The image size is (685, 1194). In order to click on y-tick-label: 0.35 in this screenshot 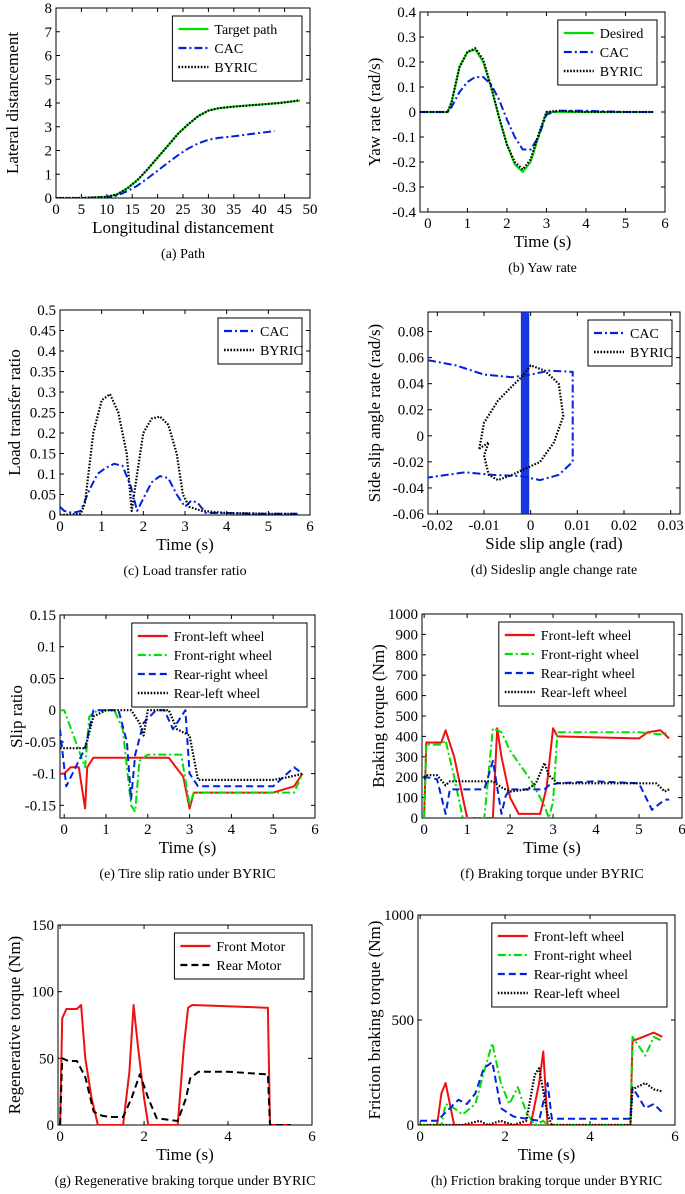, I will do `click(43, 373)`.